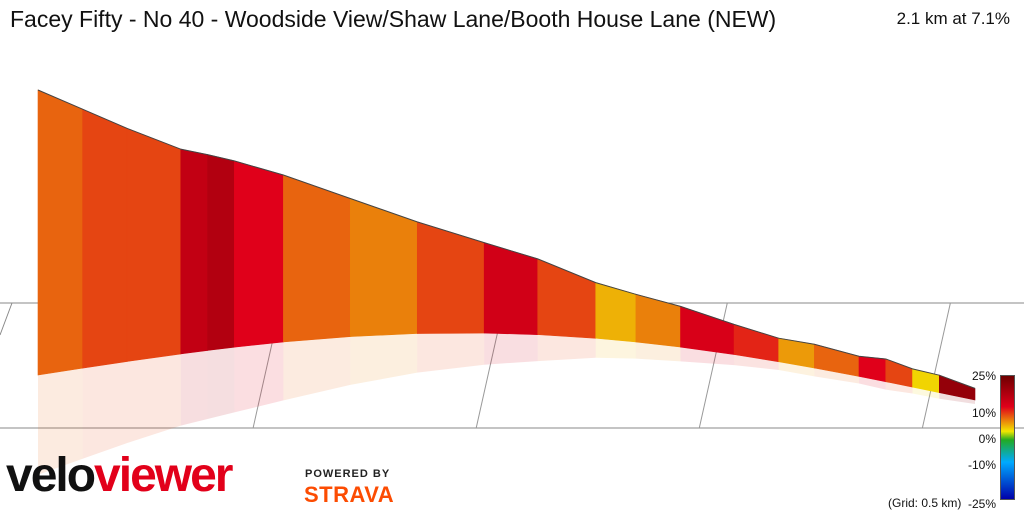  What do you see at coordinates (925, 503) in the screenshot?
I see `grid-spacing-note: (Grid: 0.5 km)` at bounding box center [925, 503].